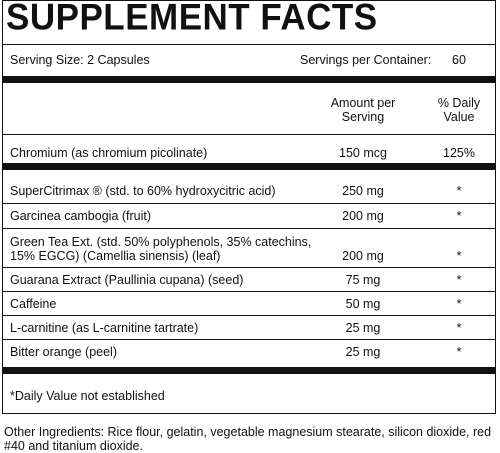 The width and height of the screenshot is (500, 453). What do you see at coordinates (64, 352) in the screenshot?
I see `ingredient-name: Bitter orange (peel)` at bounding box center [64, 352].